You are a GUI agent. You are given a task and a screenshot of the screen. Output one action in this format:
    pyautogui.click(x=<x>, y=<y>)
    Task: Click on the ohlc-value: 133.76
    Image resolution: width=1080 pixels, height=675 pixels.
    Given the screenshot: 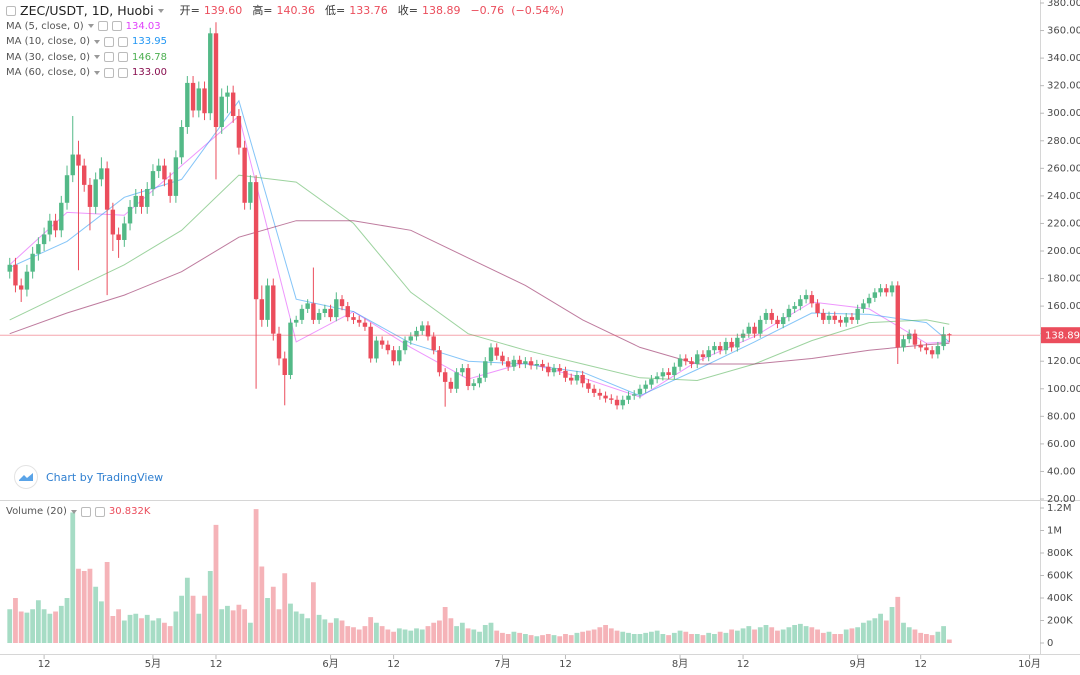 What is the action you would take?
    pyautogui.click(x=368, y=10)
    